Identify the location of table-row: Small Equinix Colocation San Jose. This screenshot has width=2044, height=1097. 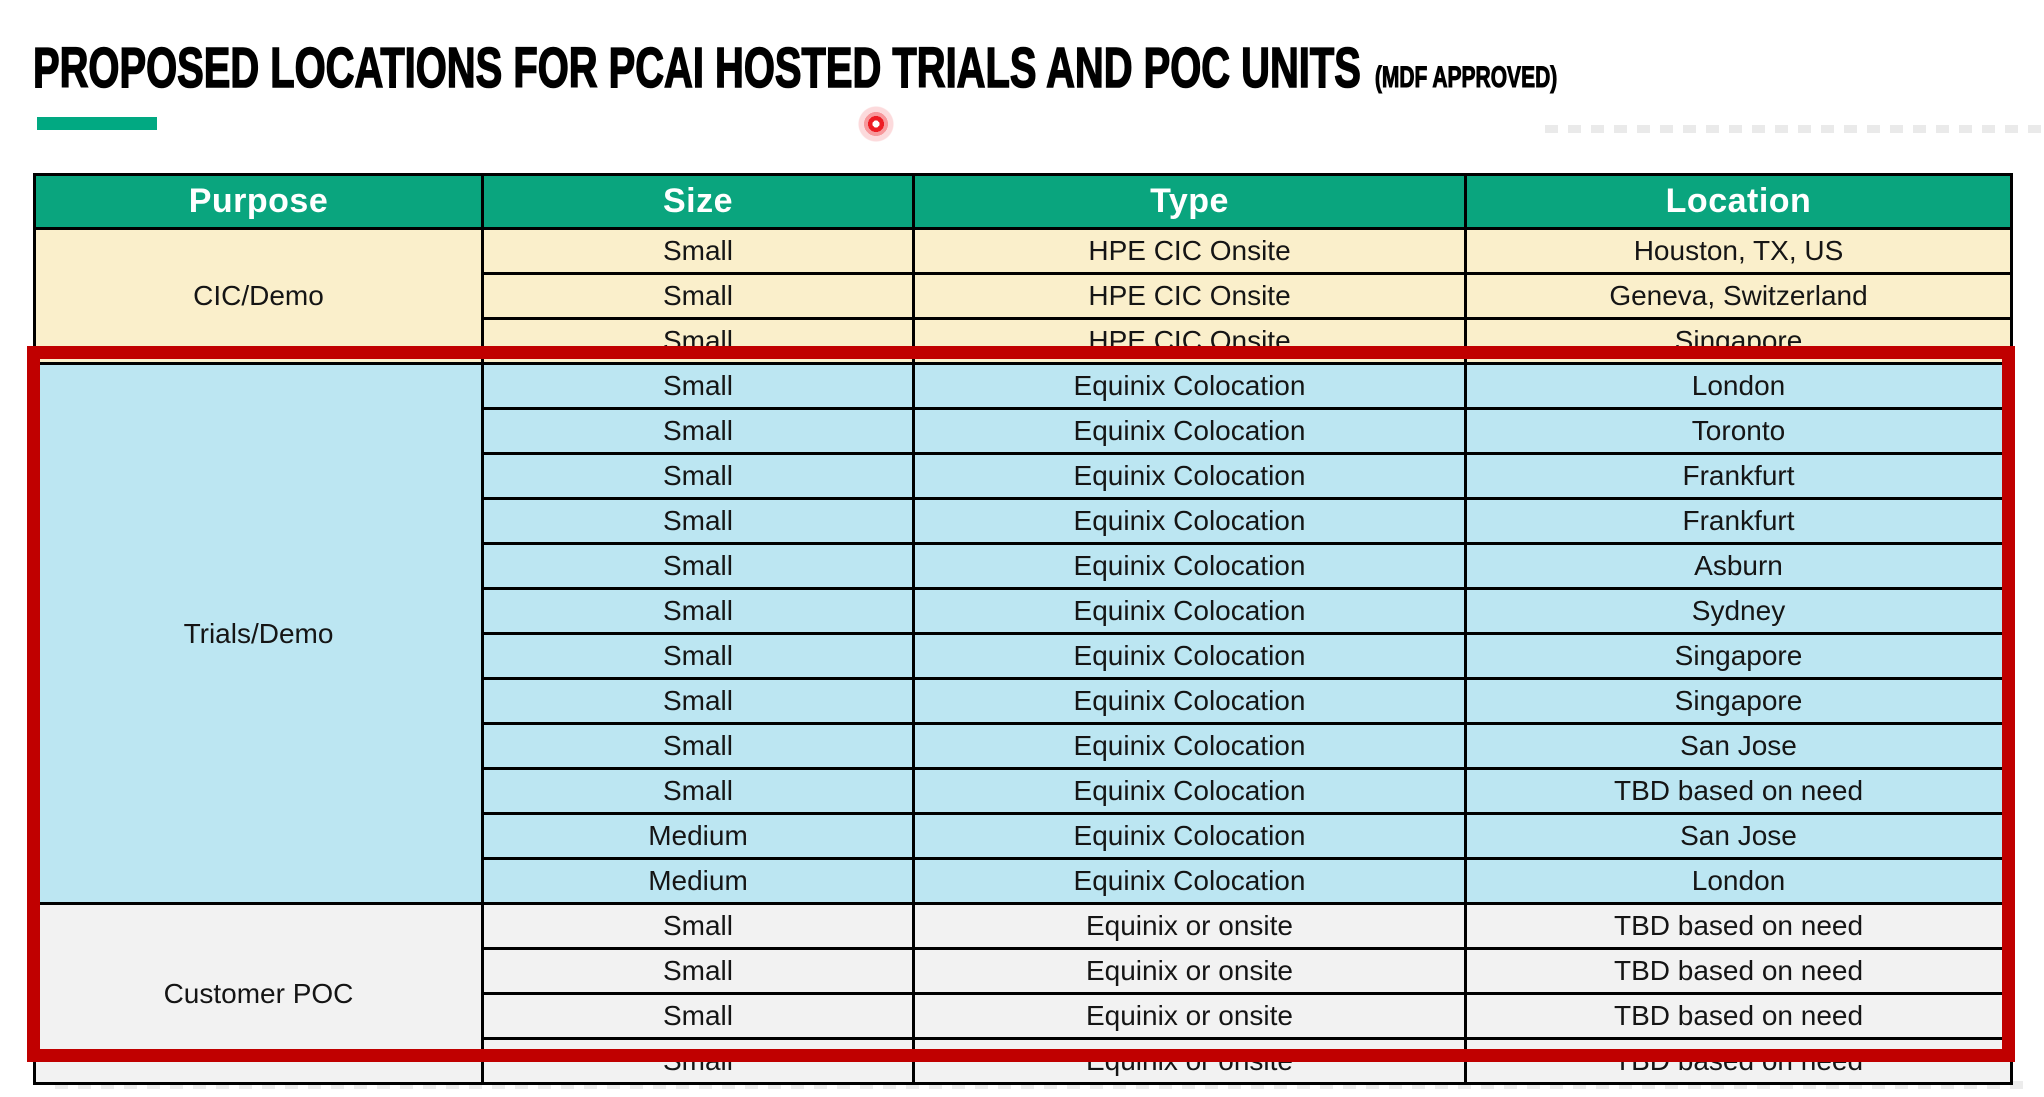
(1024, 746).